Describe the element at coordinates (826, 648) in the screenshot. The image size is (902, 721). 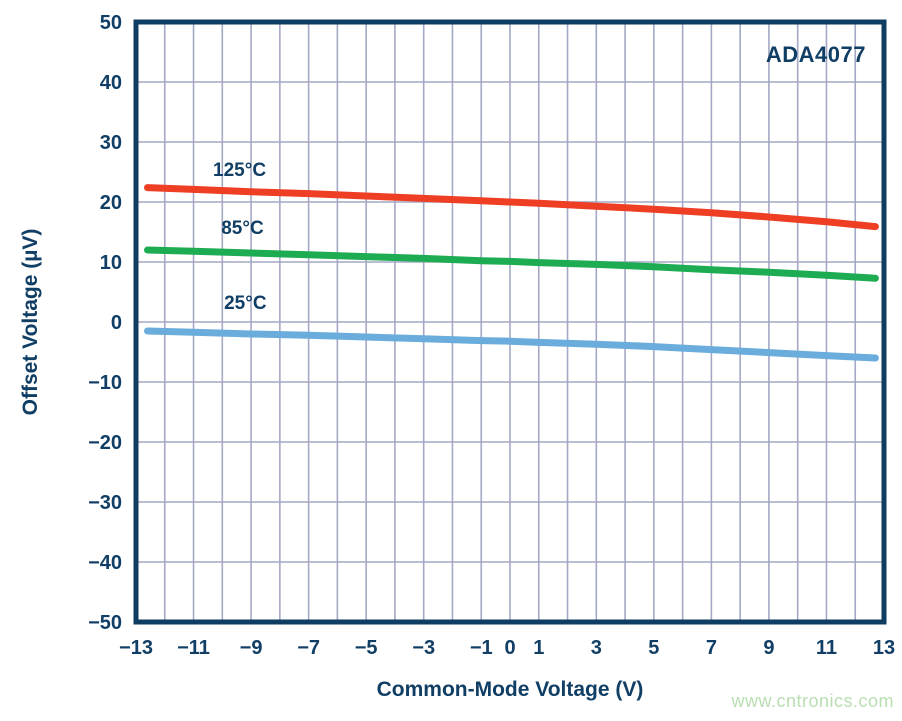
I see `x-tick-label: 11` at that location.